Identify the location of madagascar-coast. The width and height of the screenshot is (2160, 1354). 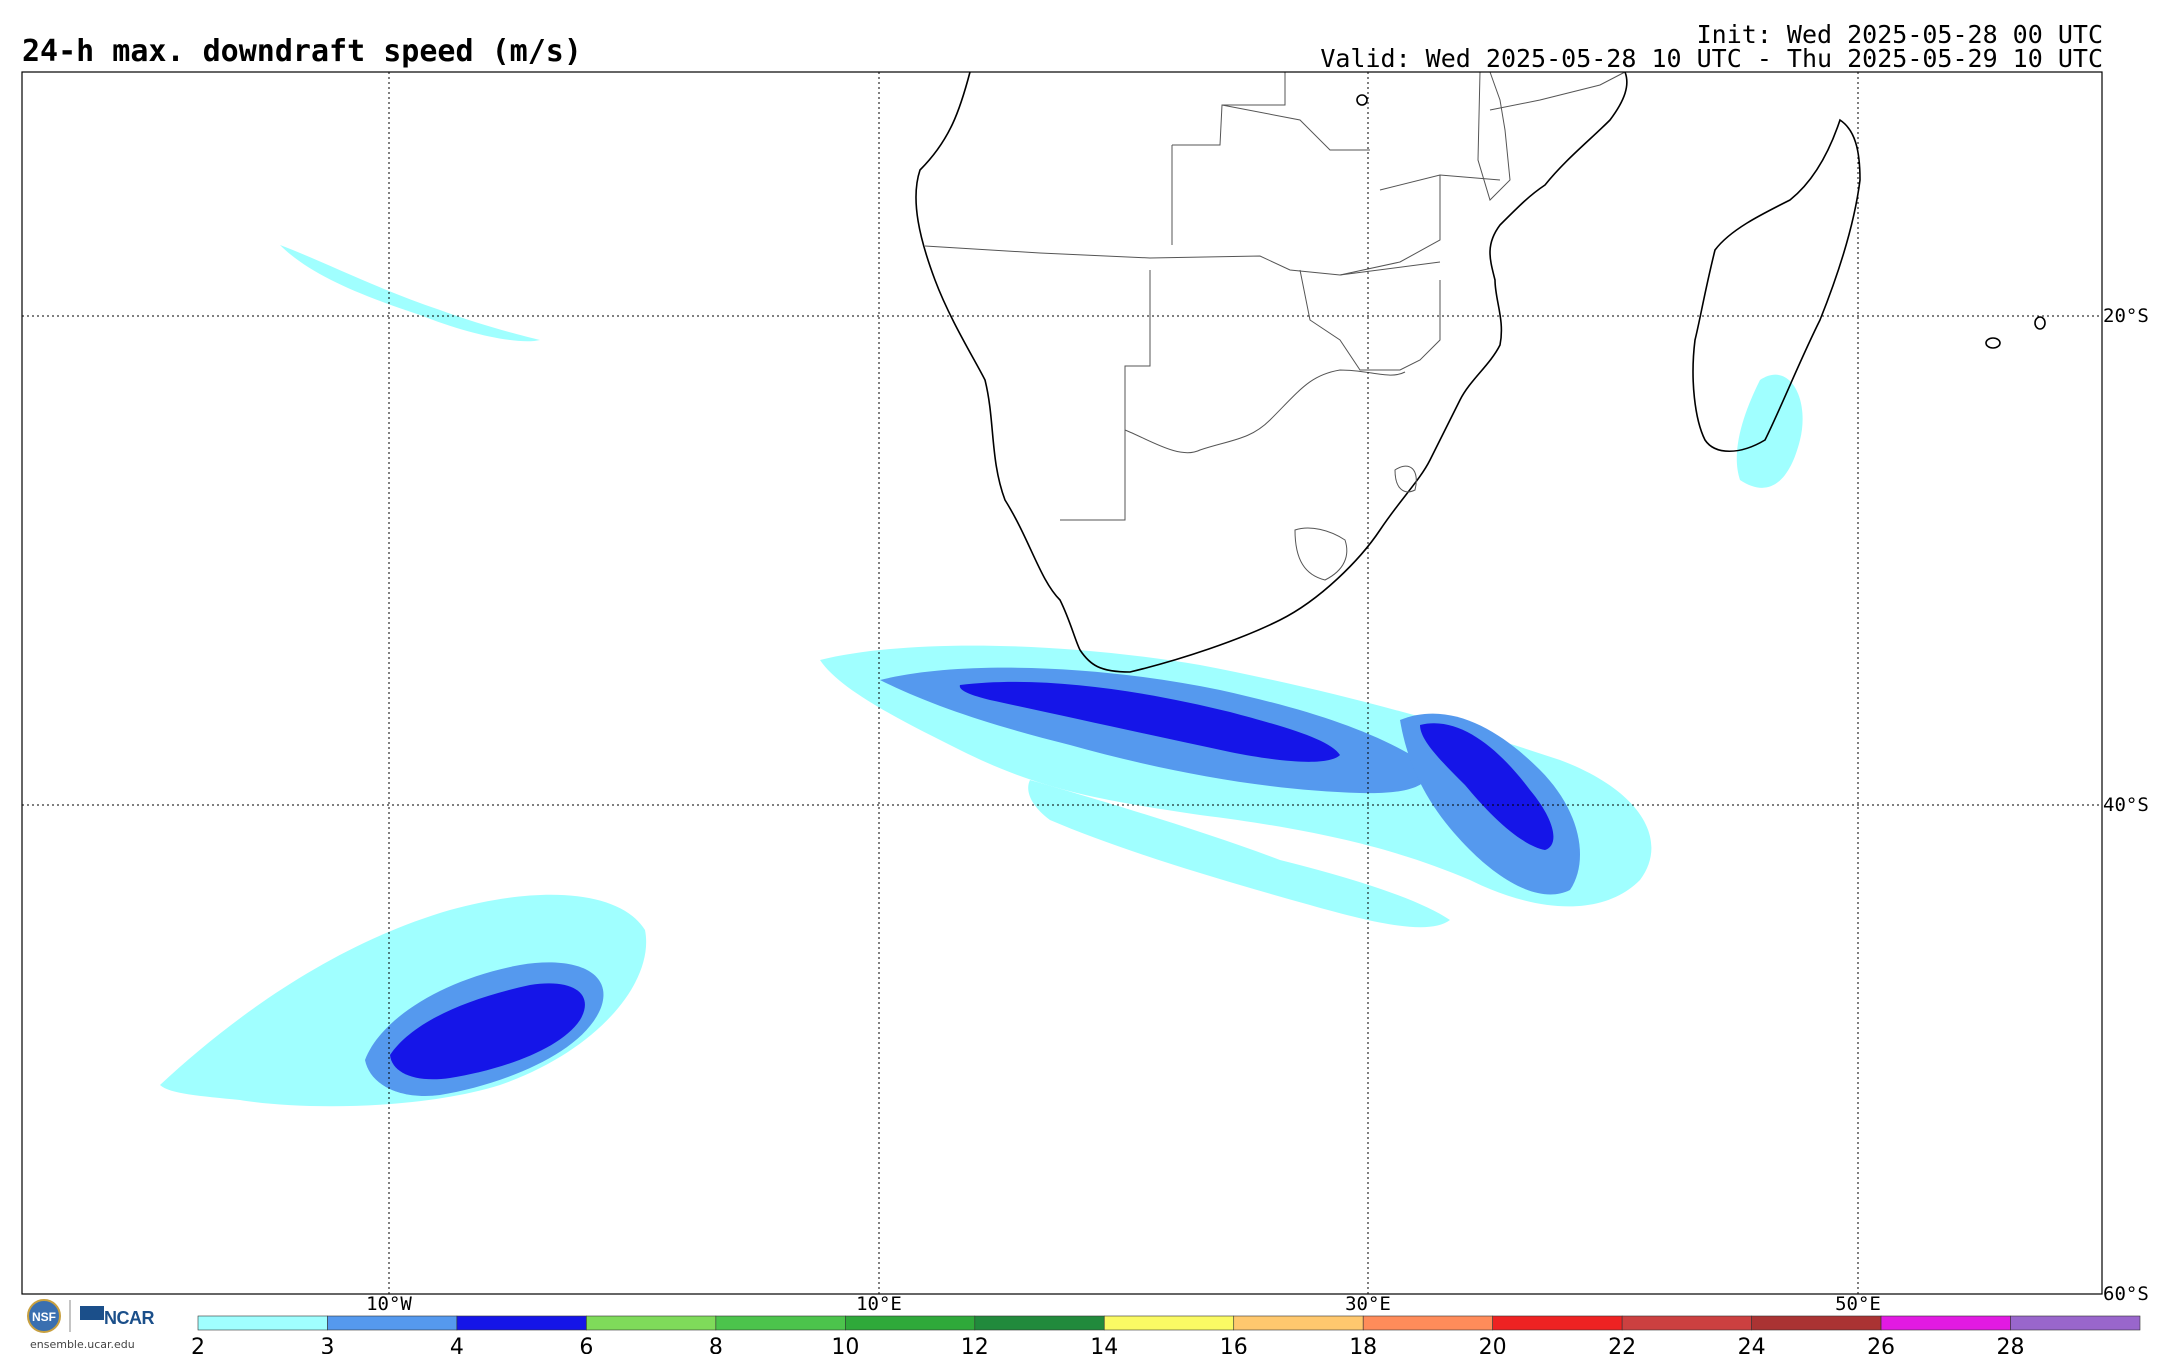
(1776, 285).